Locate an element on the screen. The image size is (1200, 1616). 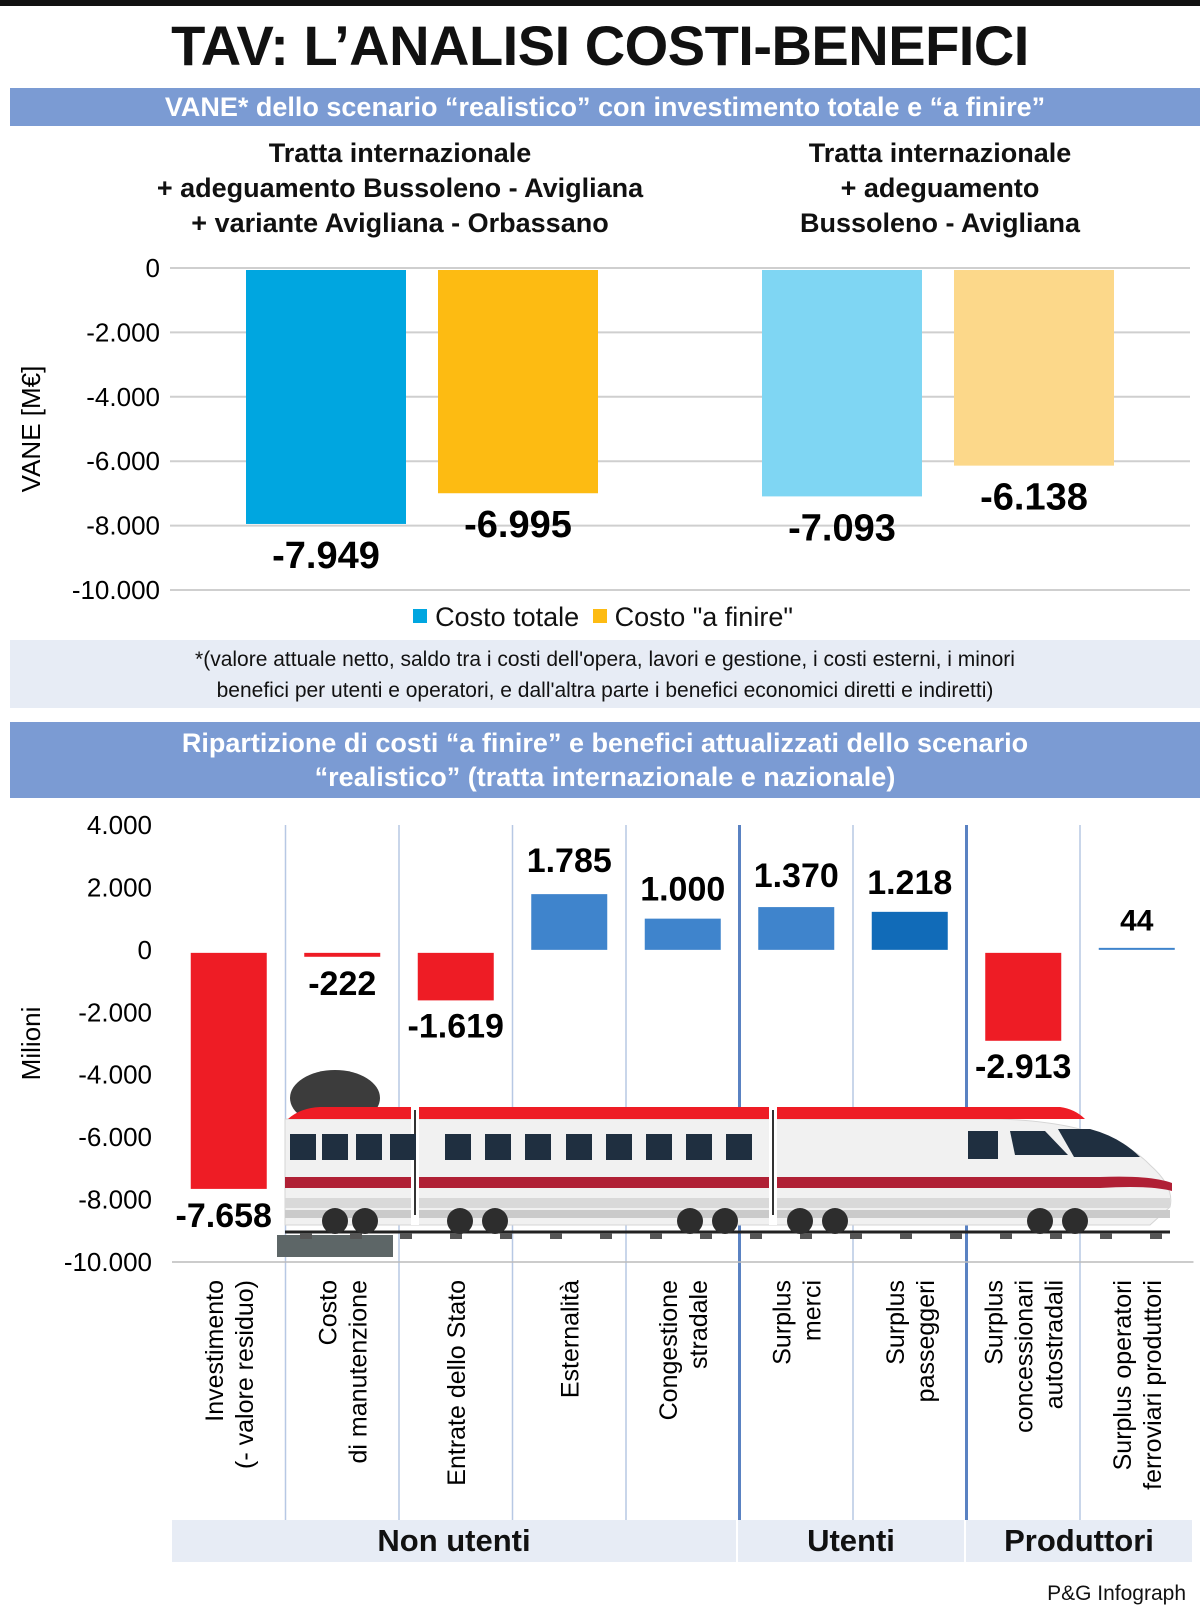
y-axis-label: Milioni is located at coordinates (31, 1044).